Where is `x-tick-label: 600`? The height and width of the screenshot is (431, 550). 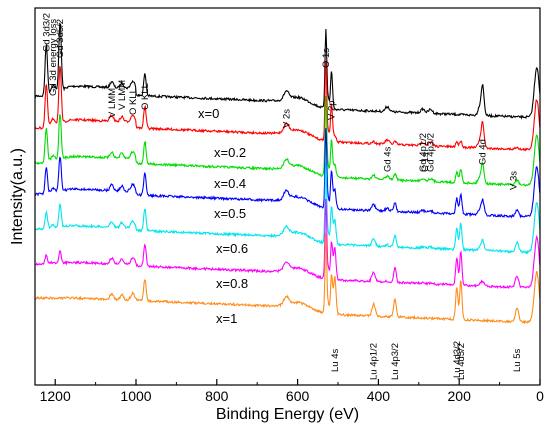
x-tick-label: 600 is located at coordinates (298, 396).